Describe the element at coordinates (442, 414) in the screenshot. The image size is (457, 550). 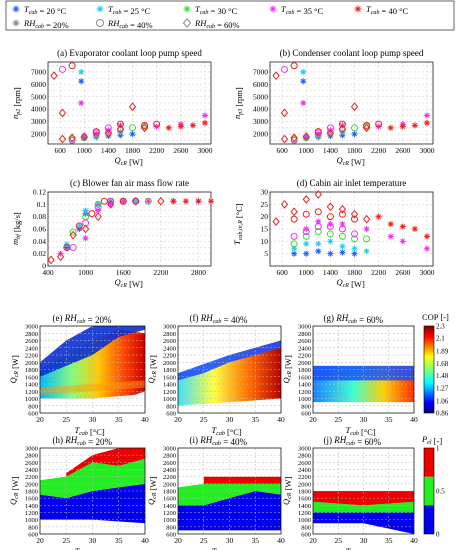
I see `colorbar-tick-label: 0.86` at that location.